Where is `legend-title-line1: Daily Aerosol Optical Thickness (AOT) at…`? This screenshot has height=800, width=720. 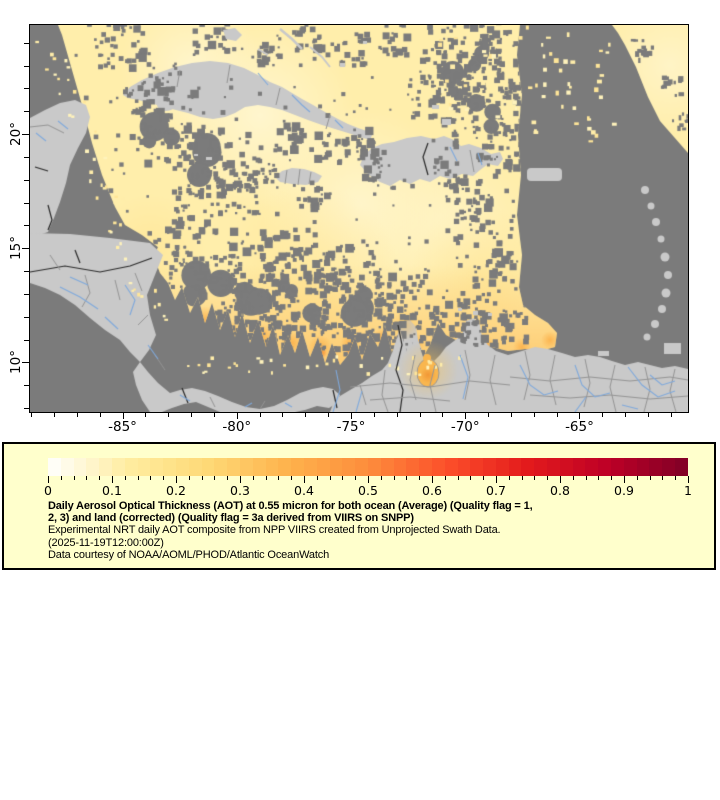
legend-title-line1: Daily Aerosol Optical Thickness (AOT) at… is located at coordinates (290, 506).